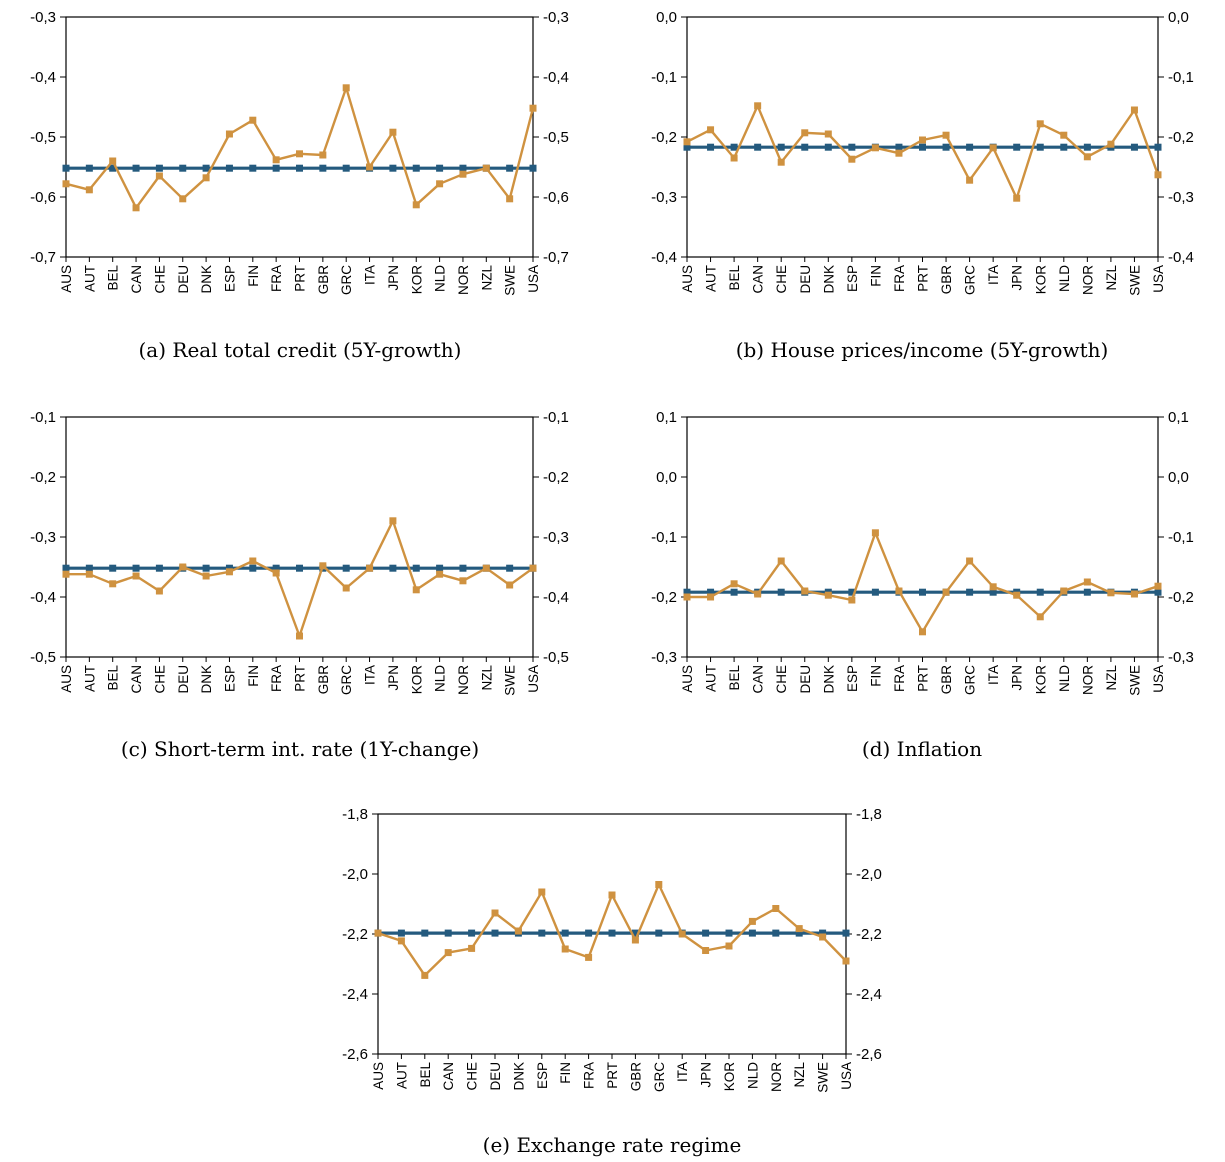  Describe the element at coordinates (805, 679) in the screenshot. I see `x-tick-label: DEU` at that location.